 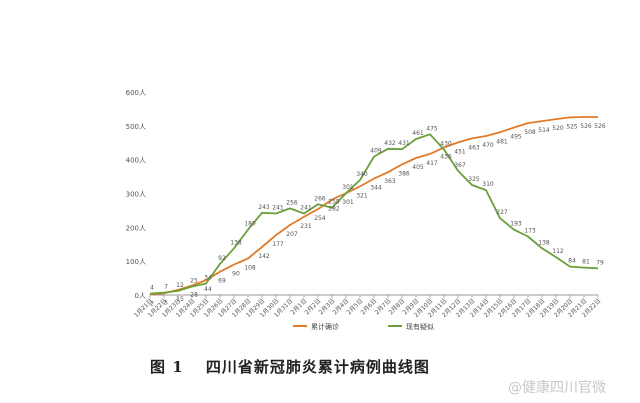 I want to click on data-label-cumulative: 451, so click(x=460, y=151).